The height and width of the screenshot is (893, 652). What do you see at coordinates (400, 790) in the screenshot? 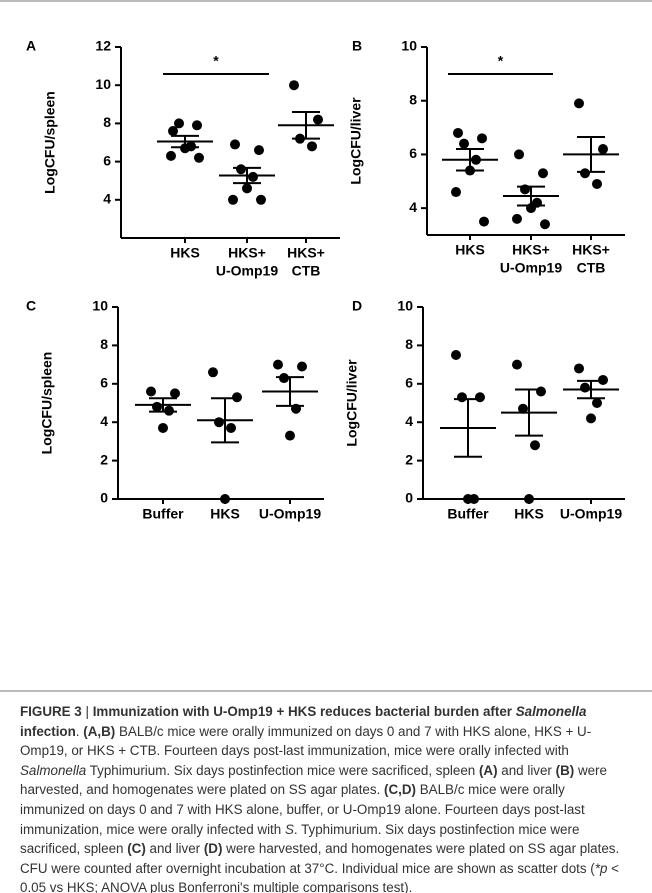
I see `caption-run: (C,D)` at bounding box center [400, 790].